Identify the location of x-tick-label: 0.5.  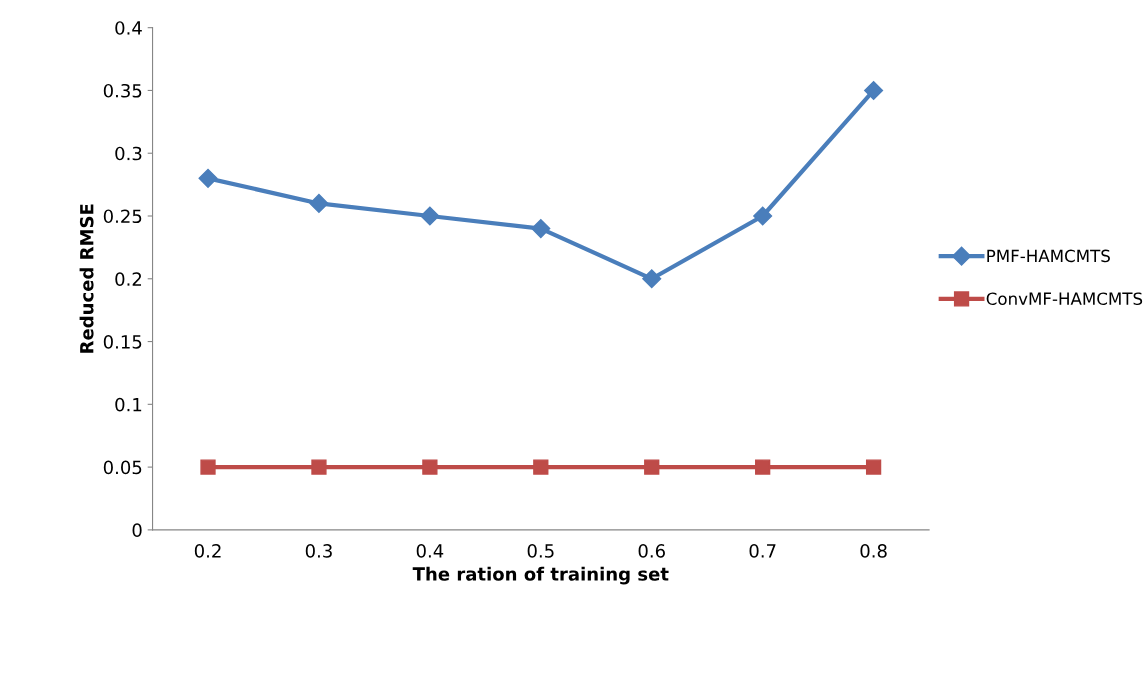
(540, 551).